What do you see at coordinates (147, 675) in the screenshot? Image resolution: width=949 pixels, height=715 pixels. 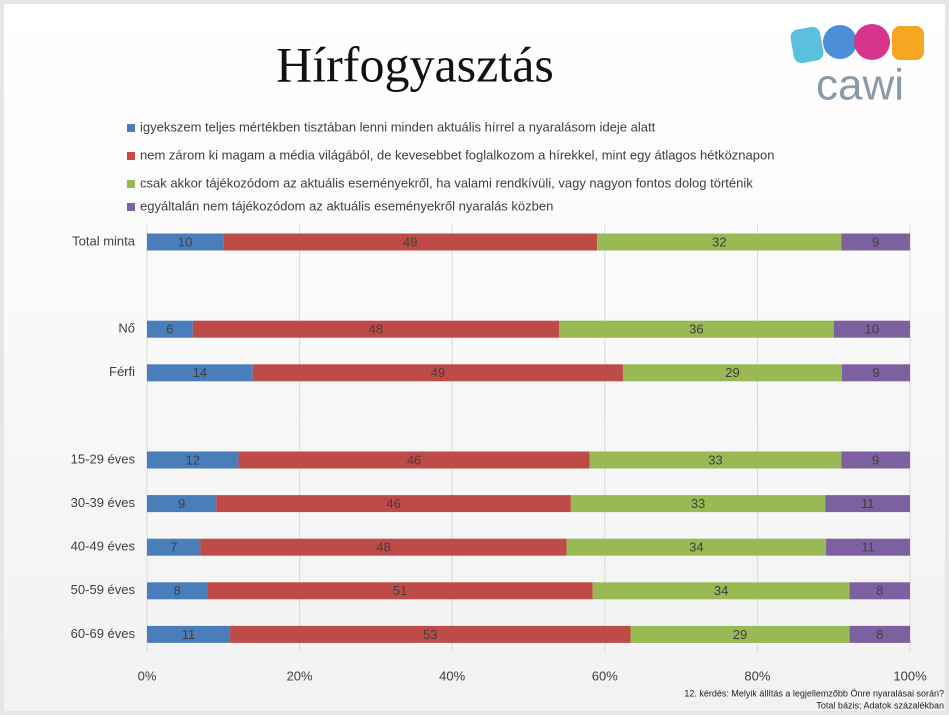 I see `x-tick-label: 0%` at bounding box center [147, 675].